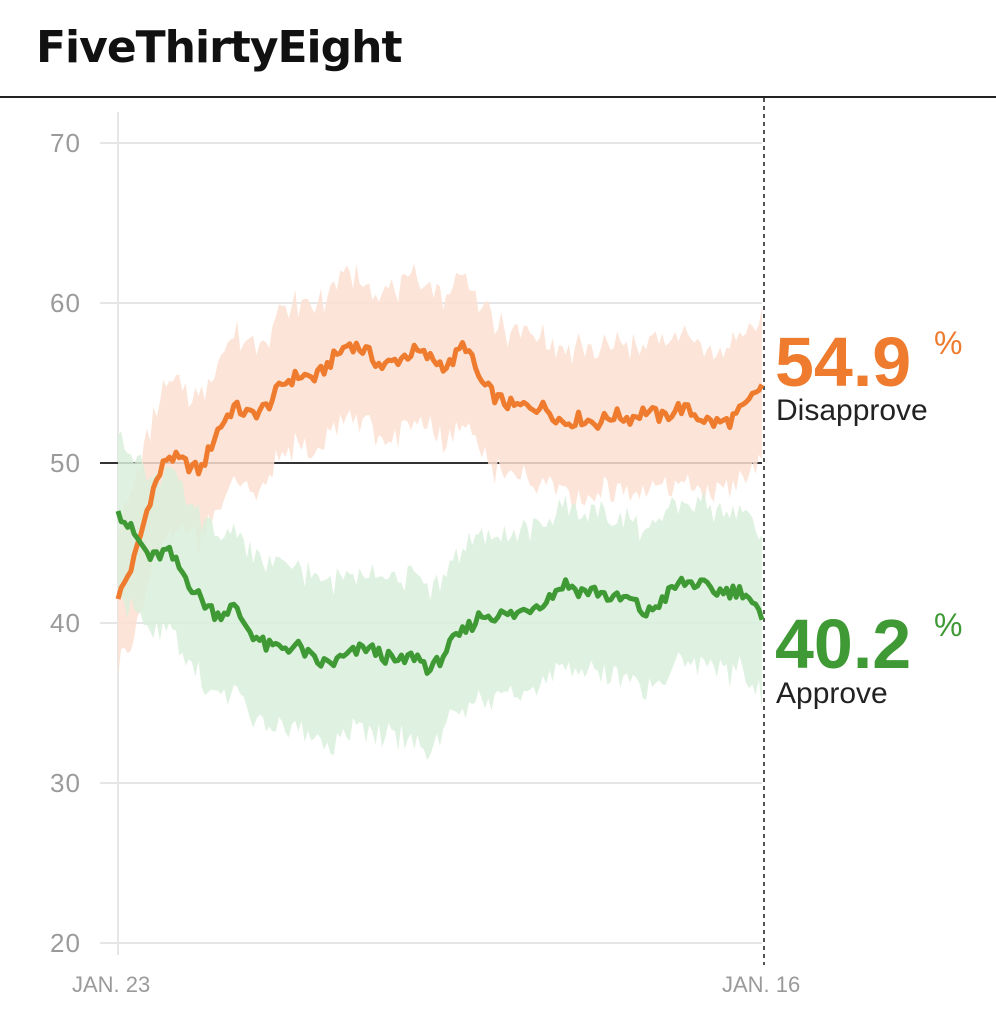 This screenshot has height=1024, width=996. What do you see at coordinates (843, 362) in the screenshot?
I see `disapprove-value: 54.9` at bounding box center [843, 362].